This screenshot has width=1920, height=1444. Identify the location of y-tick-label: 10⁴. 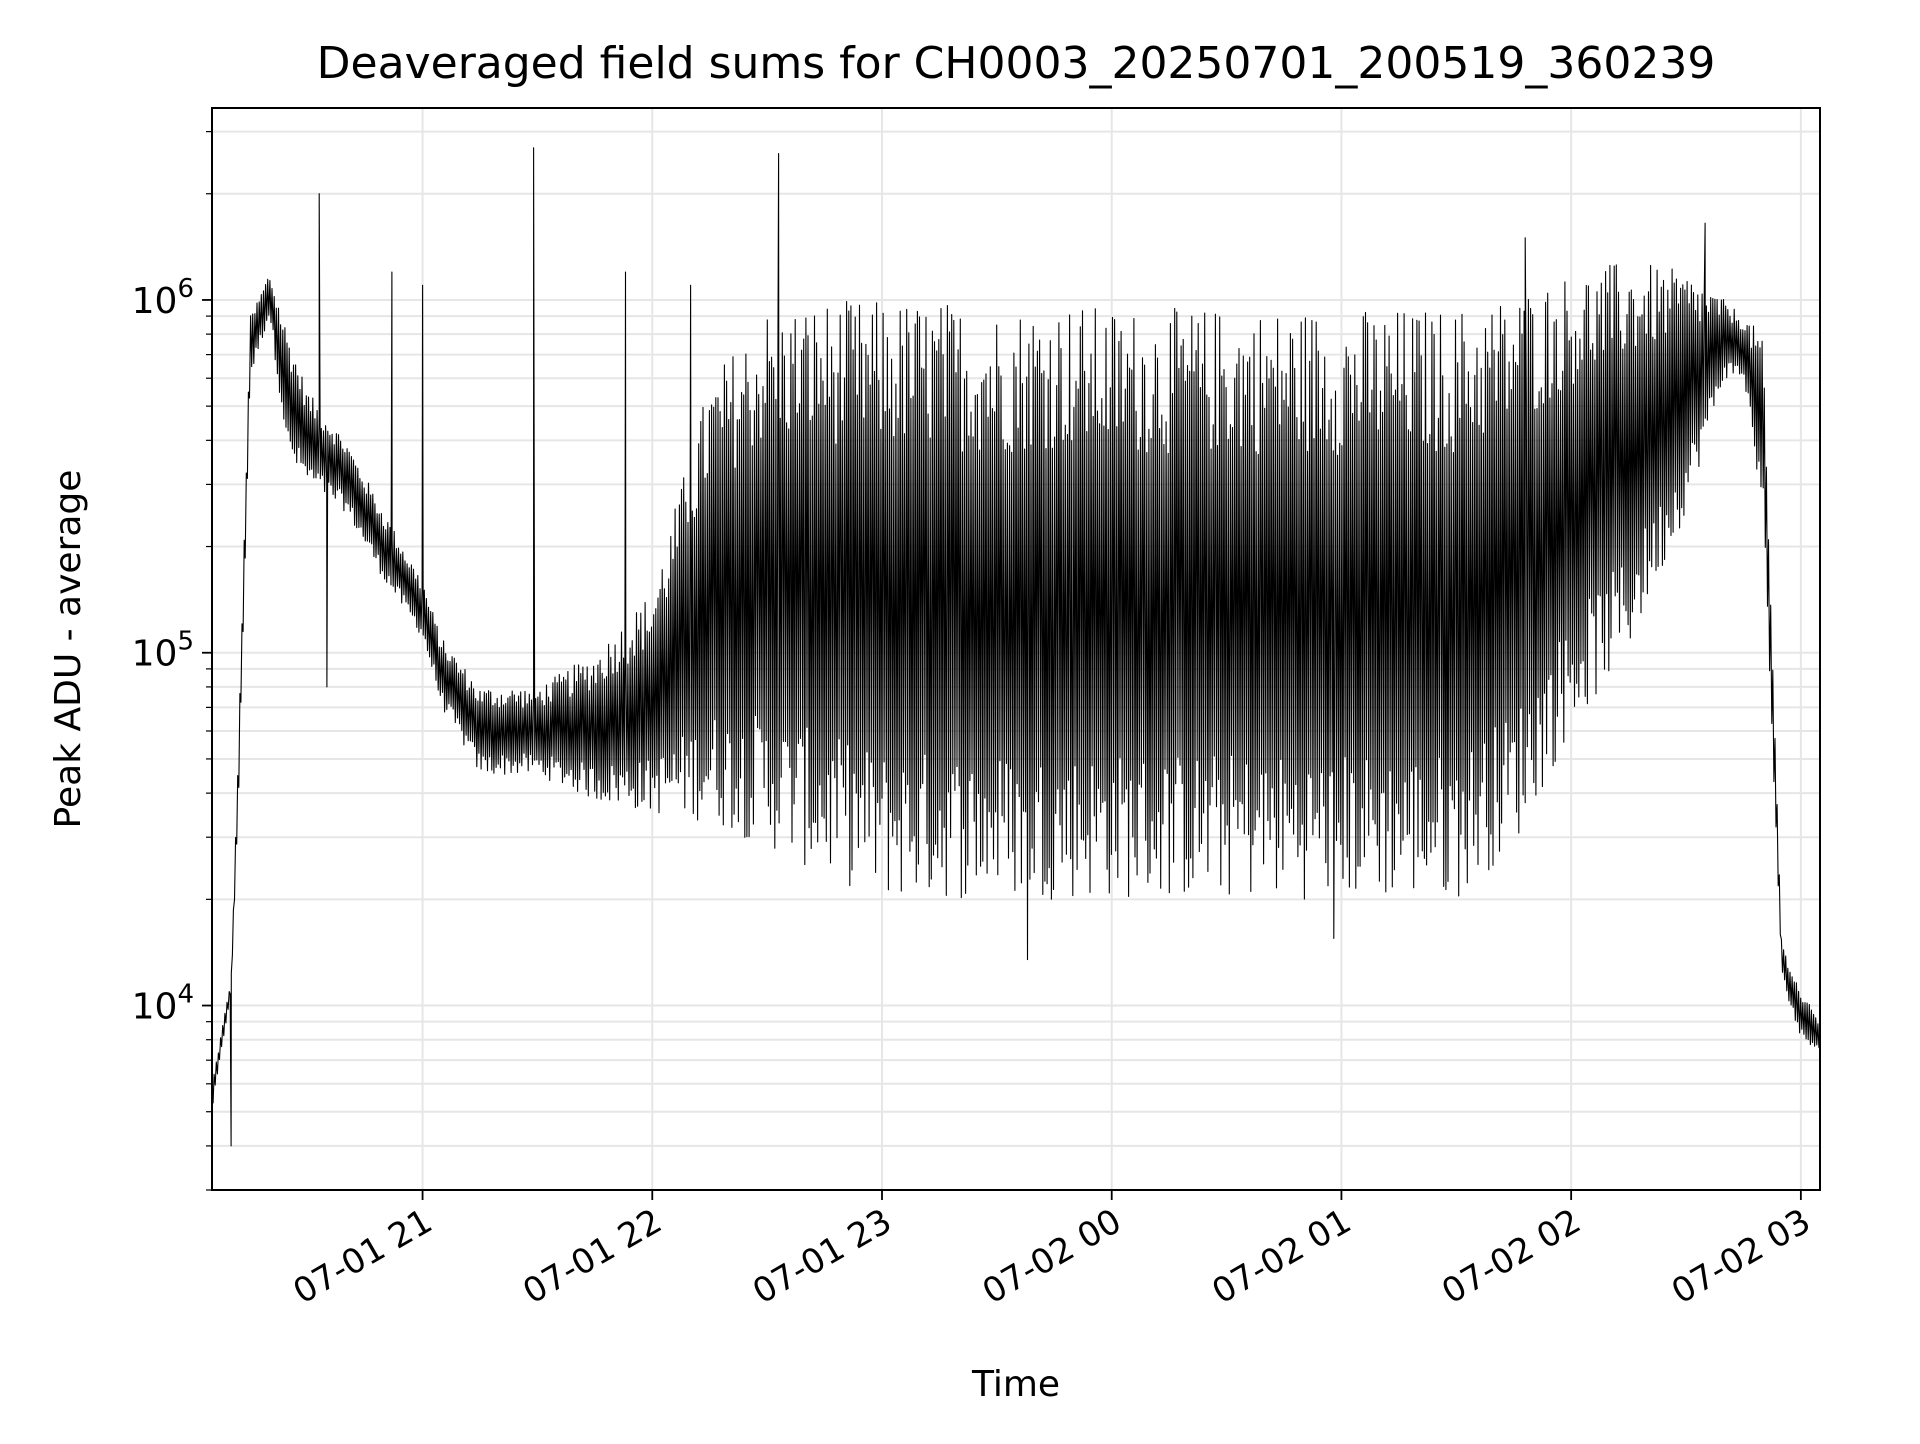
(163, 1004).